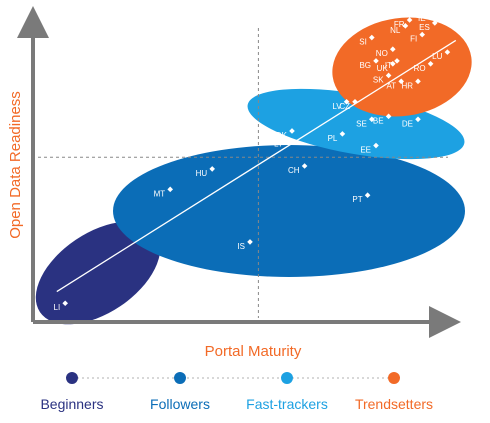 The height and width of the screenshot is (423, 490). I want to click on point-label: FR, so click(399, 24).